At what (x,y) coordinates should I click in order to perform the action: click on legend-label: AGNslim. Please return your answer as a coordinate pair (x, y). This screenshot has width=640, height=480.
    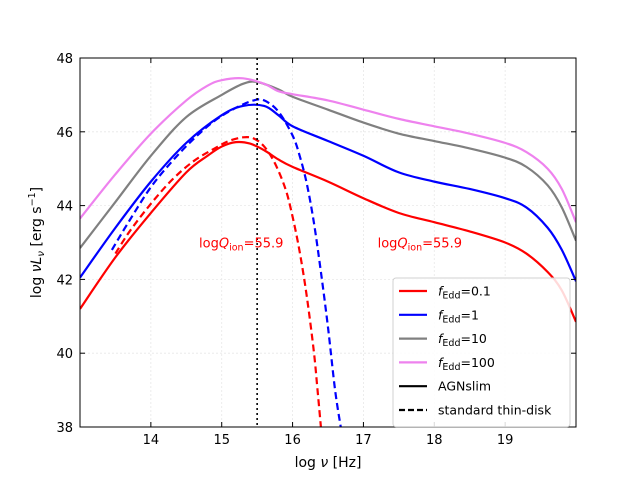
    Looking at the image, I should click on (464, 386).